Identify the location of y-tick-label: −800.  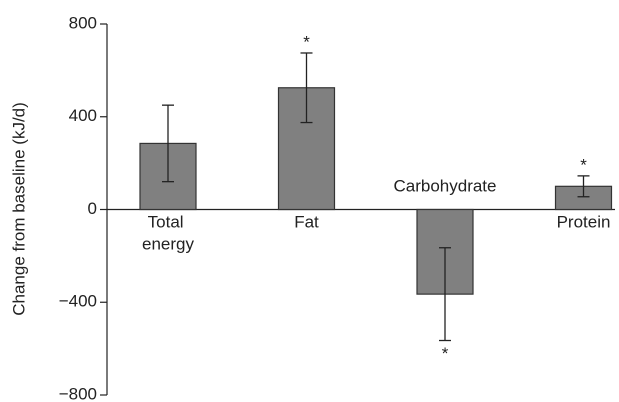
(78, 393).